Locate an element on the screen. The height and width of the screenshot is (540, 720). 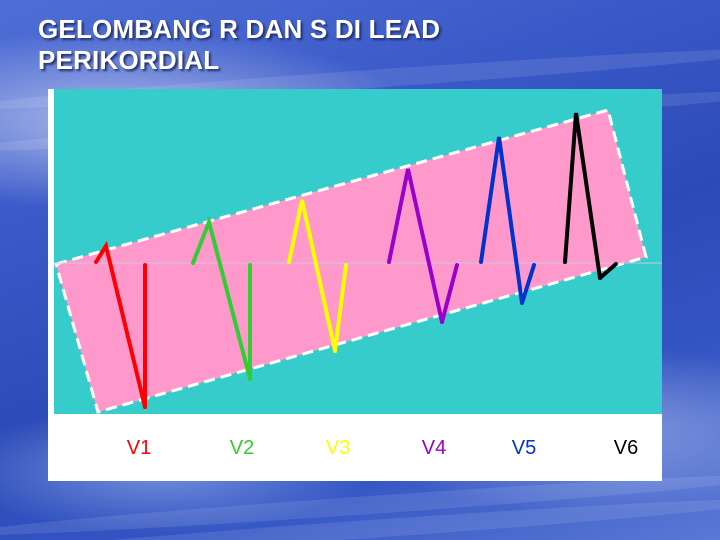
r-wave-v1 is located at coordinates (120, 324).